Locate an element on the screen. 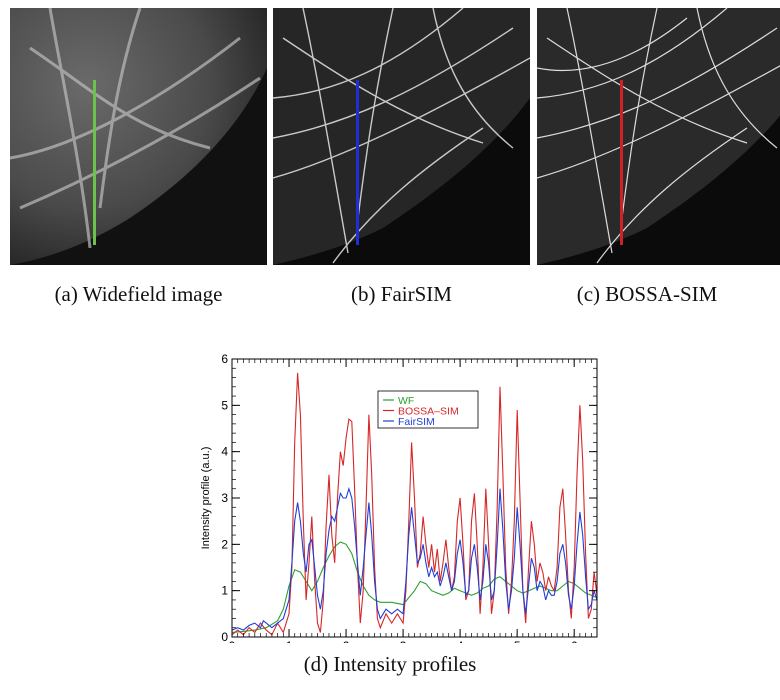 The height and width of the screenshot is (700, 780). bossa-sim-image is located at coordinates (658, 136).